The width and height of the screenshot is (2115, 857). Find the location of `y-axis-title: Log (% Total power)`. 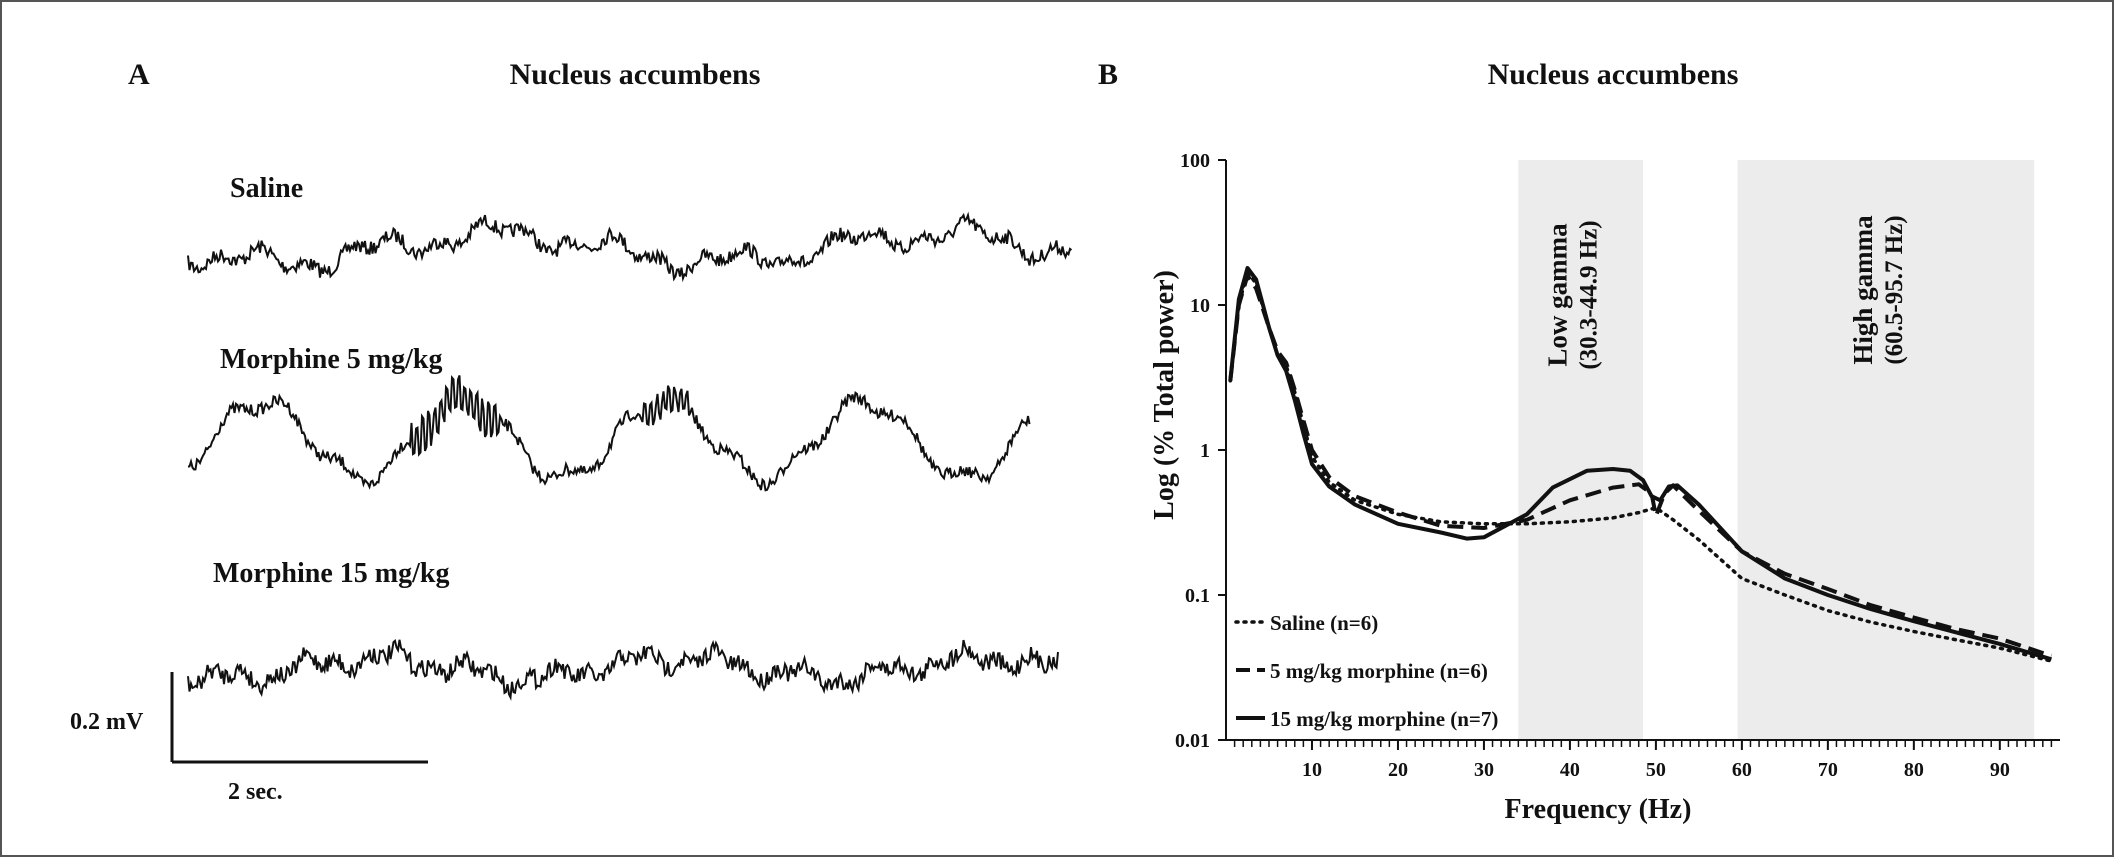

y-axis-title: Log (% Total power) is located at coordinates (1164, 395).